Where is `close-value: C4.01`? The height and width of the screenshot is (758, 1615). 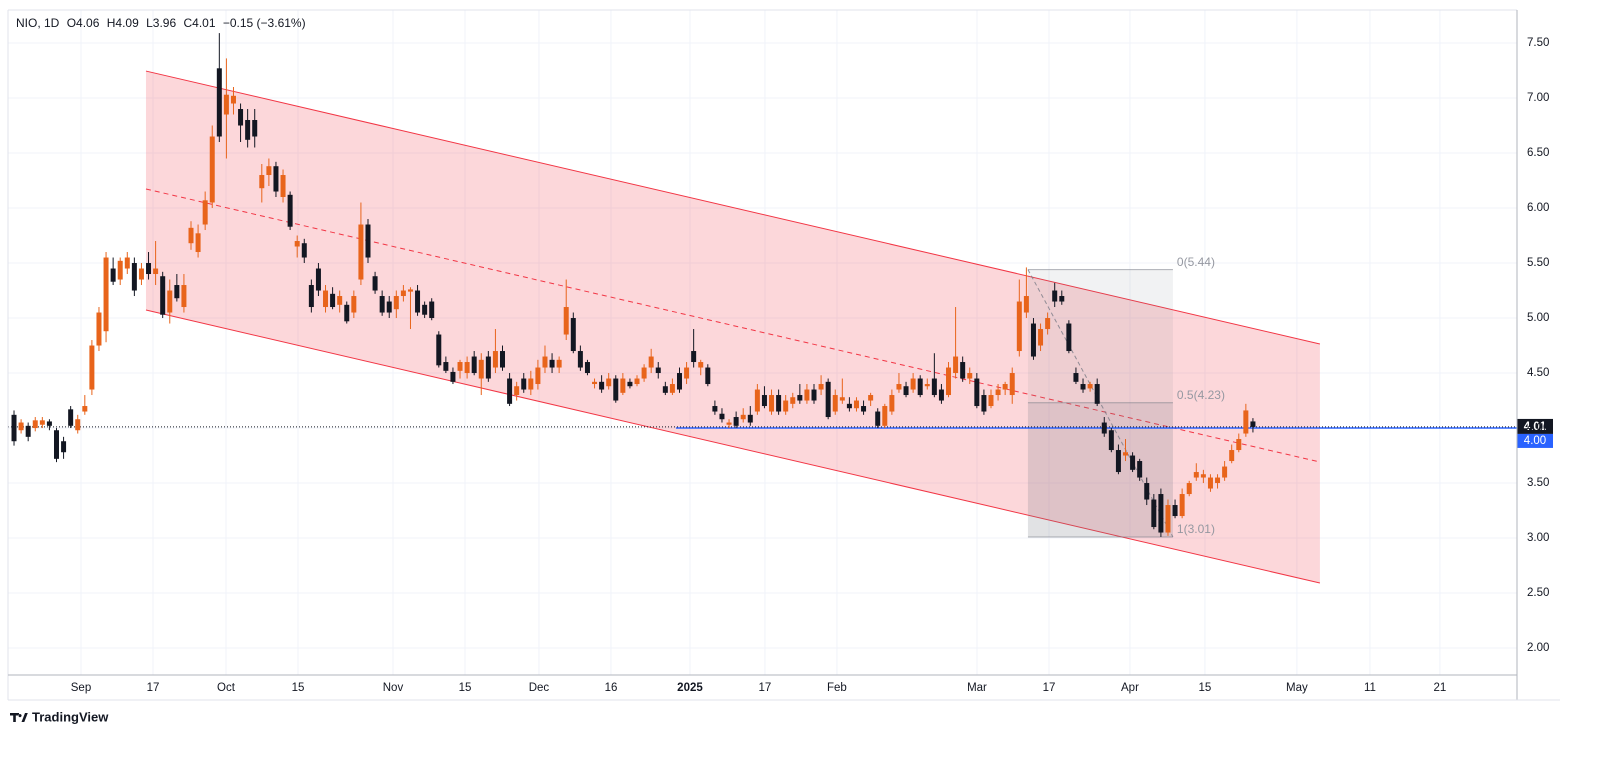 close-value: C4.01 is located at coordinates (199, 23).